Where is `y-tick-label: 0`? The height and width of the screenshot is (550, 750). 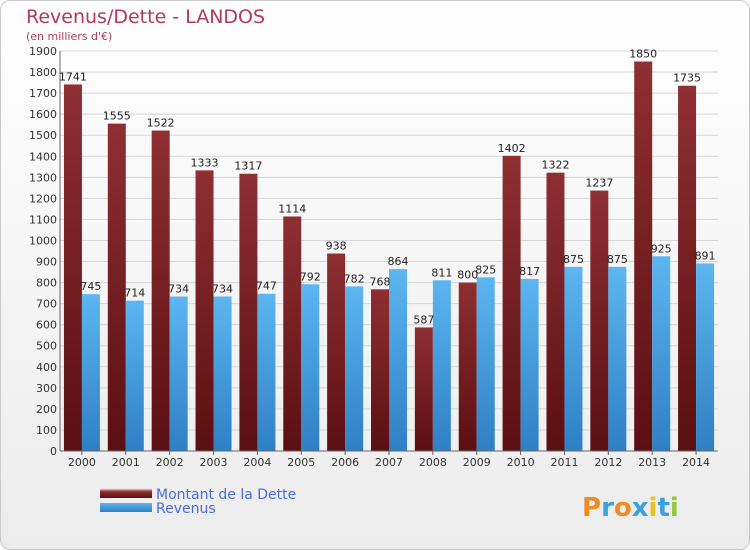
y-tick-label: 0 is located at coordinates (53, 451).